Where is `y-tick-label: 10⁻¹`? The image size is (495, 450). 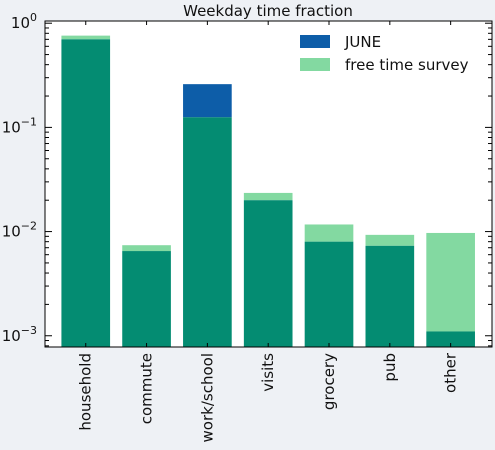 y-tick-label: 10⁻¹ is located at coordinates (19, 125).